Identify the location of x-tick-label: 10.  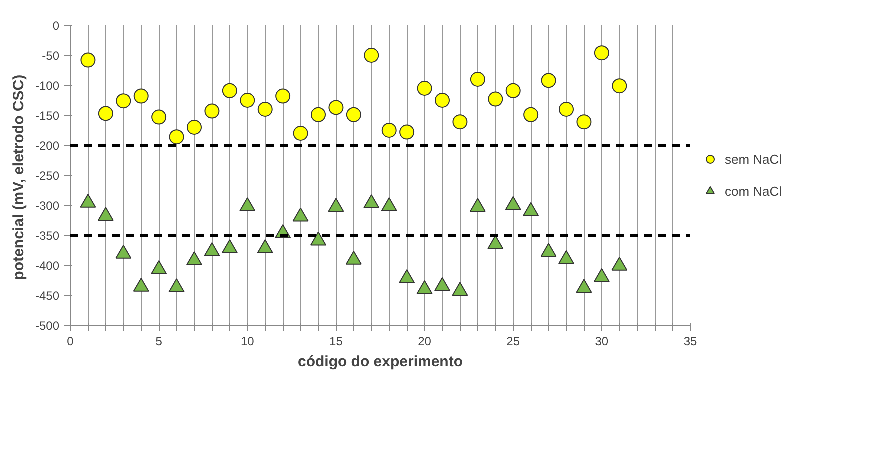
(247, 341).